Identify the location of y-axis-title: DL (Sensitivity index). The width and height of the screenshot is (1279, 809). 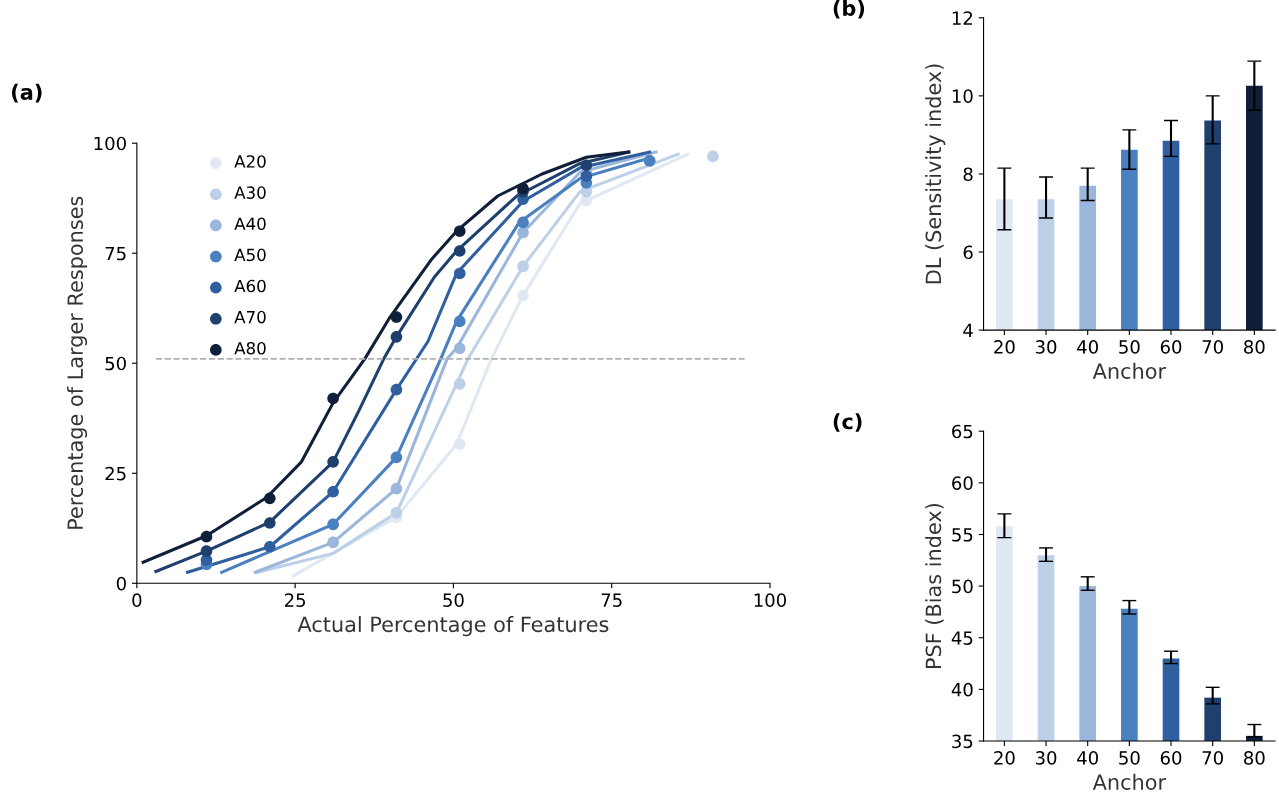
(935, 174).